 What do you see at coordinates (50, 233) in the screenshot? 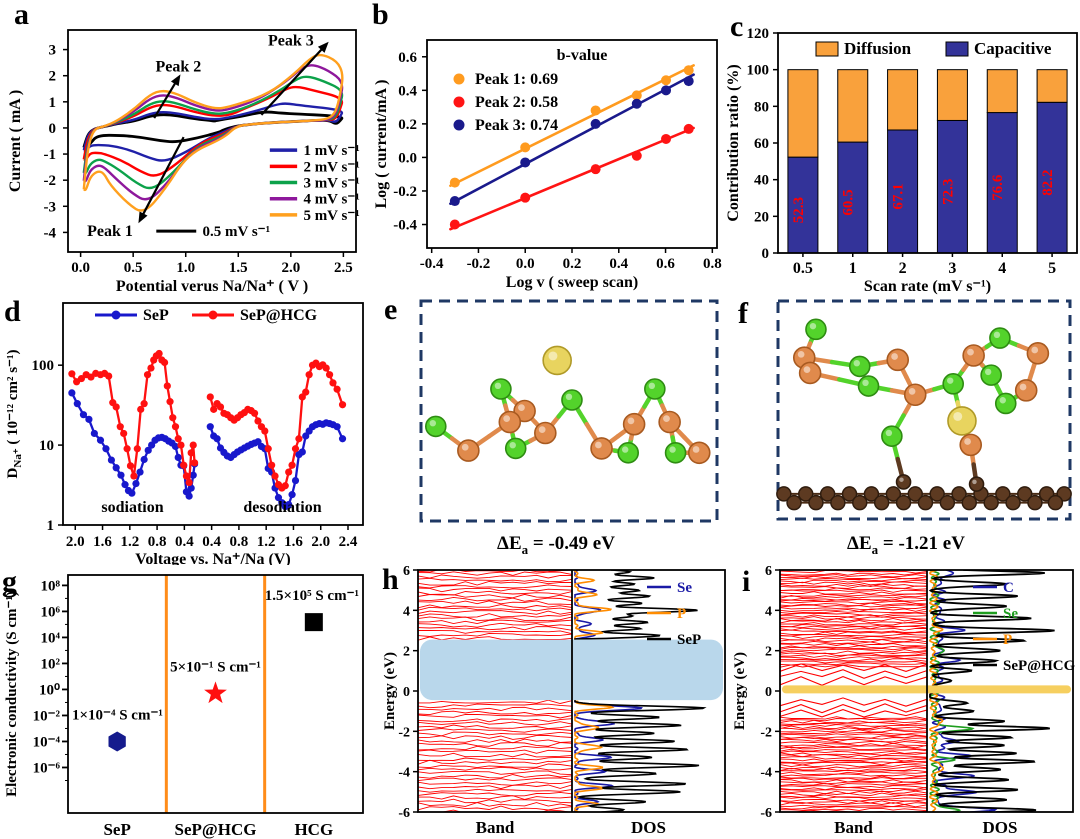
I see `svg-text: -4` at bounding box center [50, 233].